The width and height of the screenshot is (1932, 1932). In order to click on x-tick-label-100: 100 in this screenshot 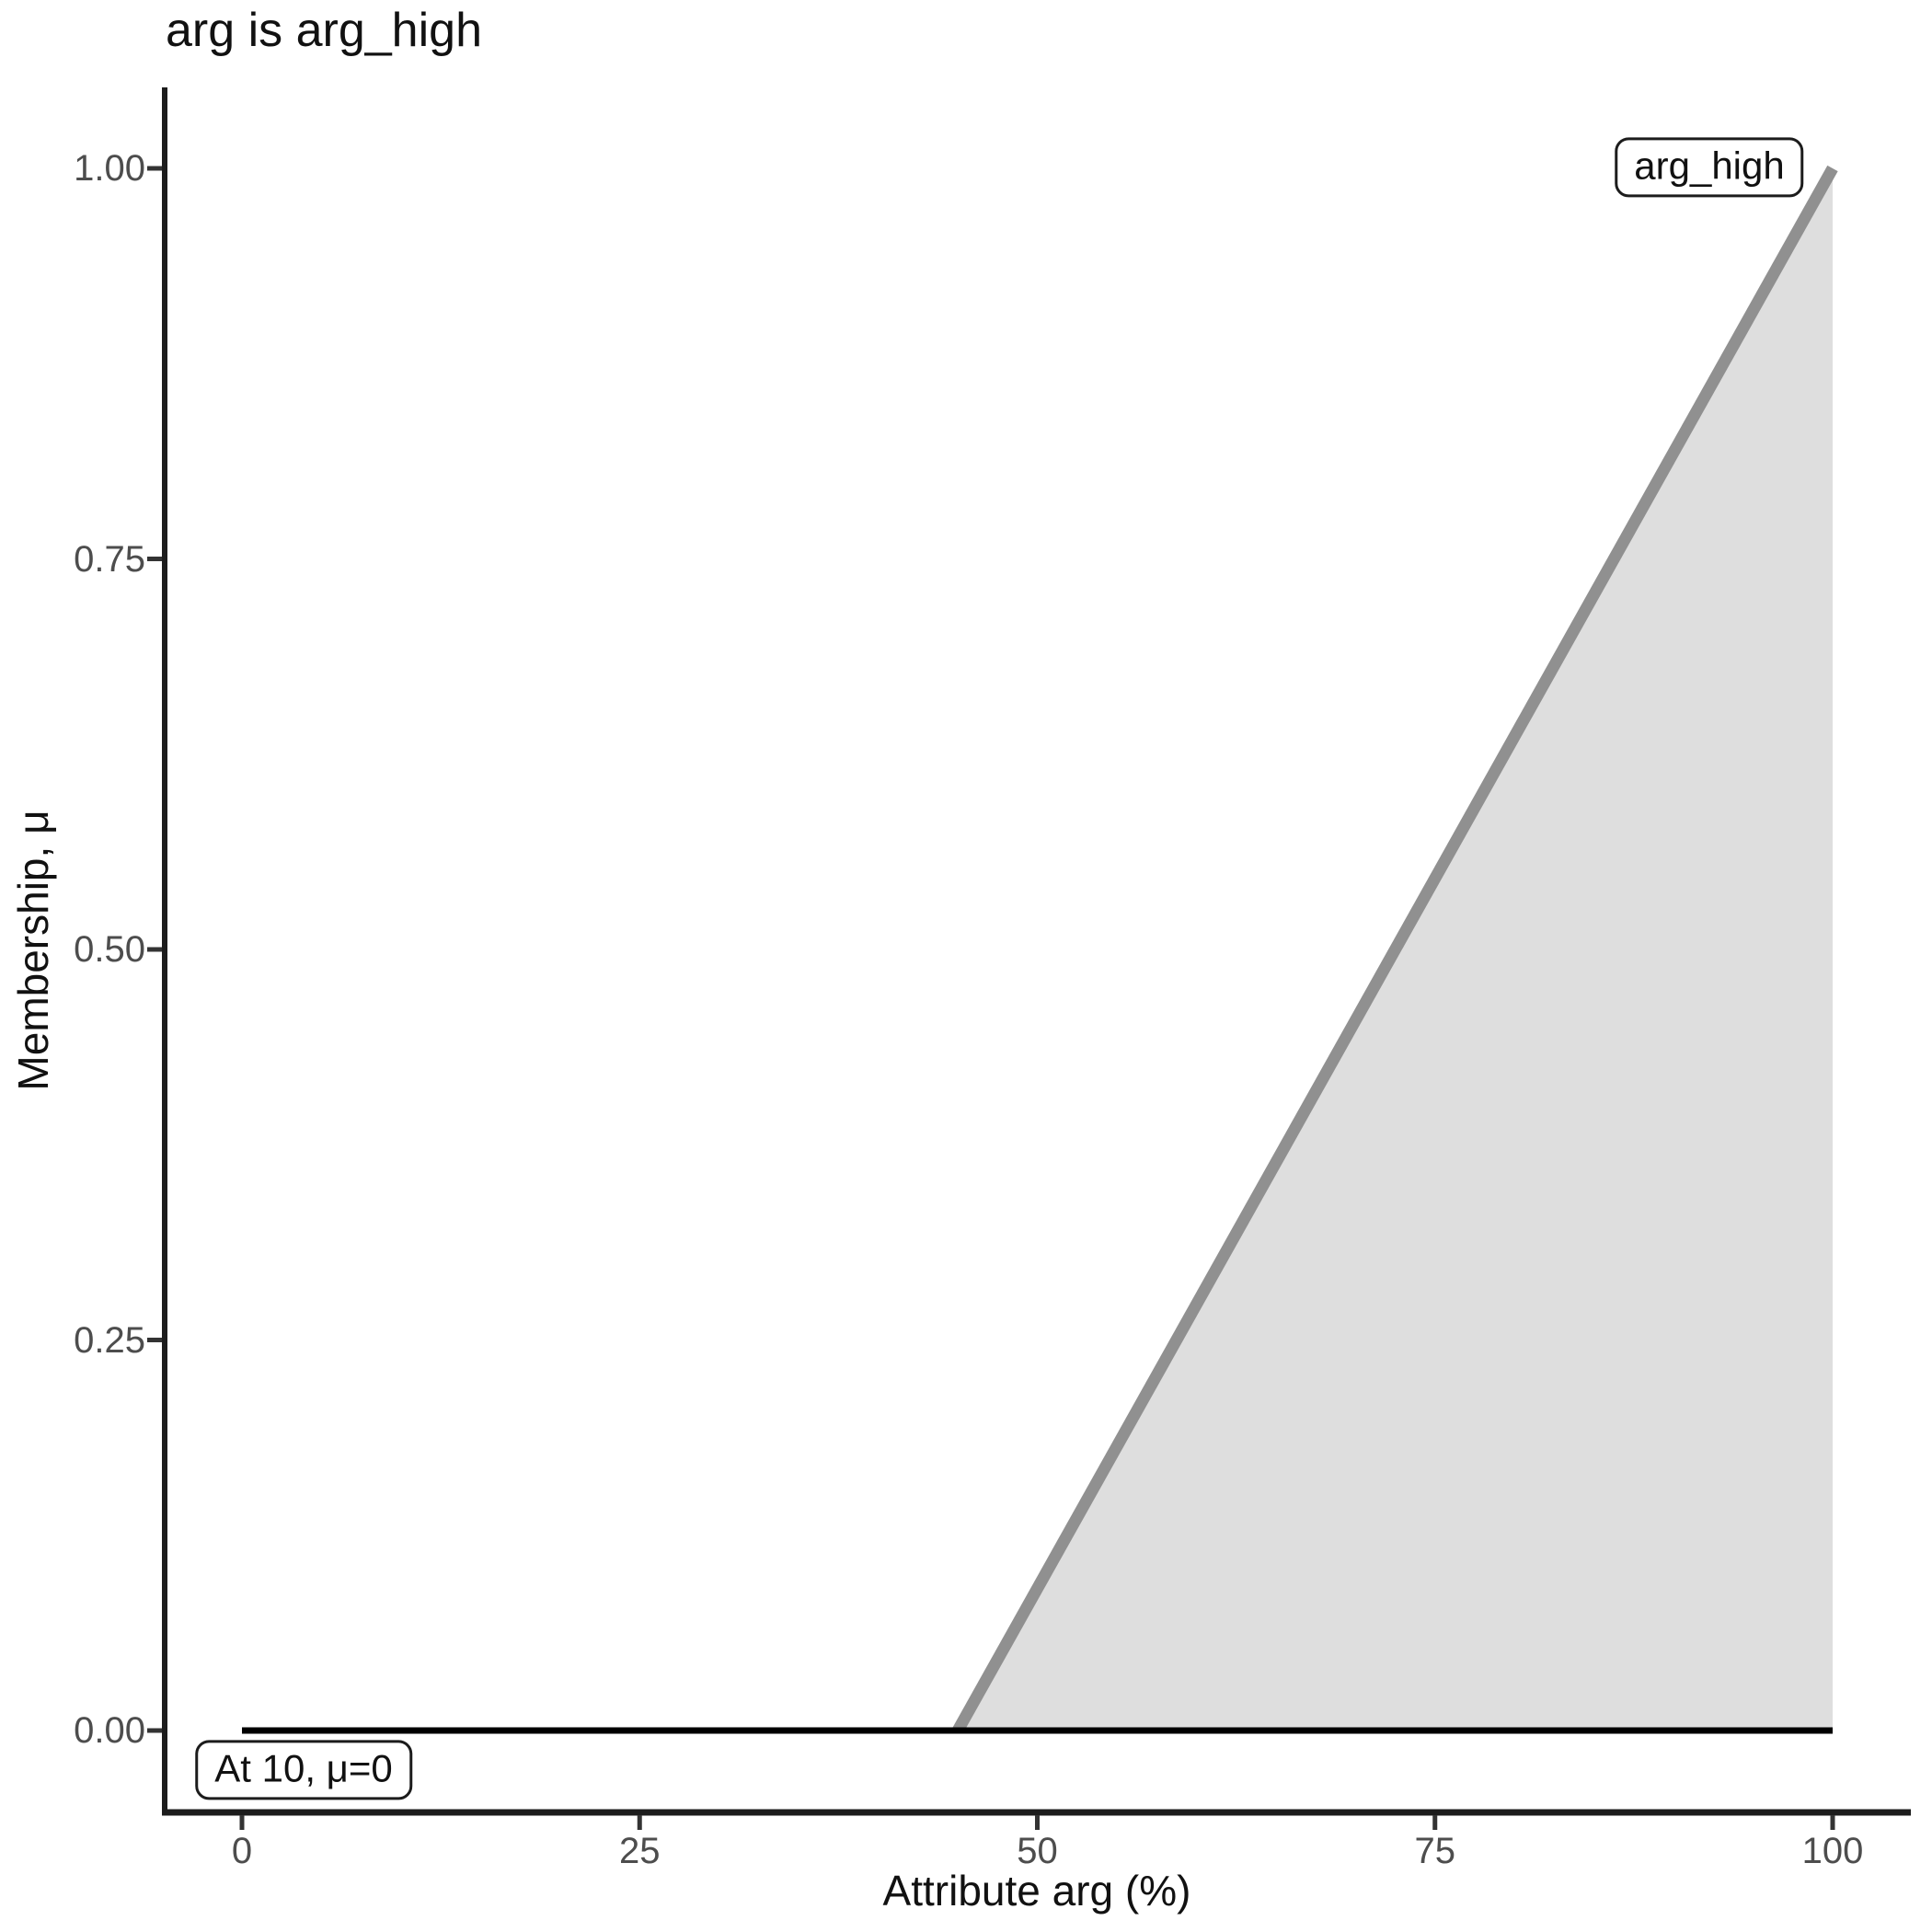, I will do `click(1832, 1851)`.